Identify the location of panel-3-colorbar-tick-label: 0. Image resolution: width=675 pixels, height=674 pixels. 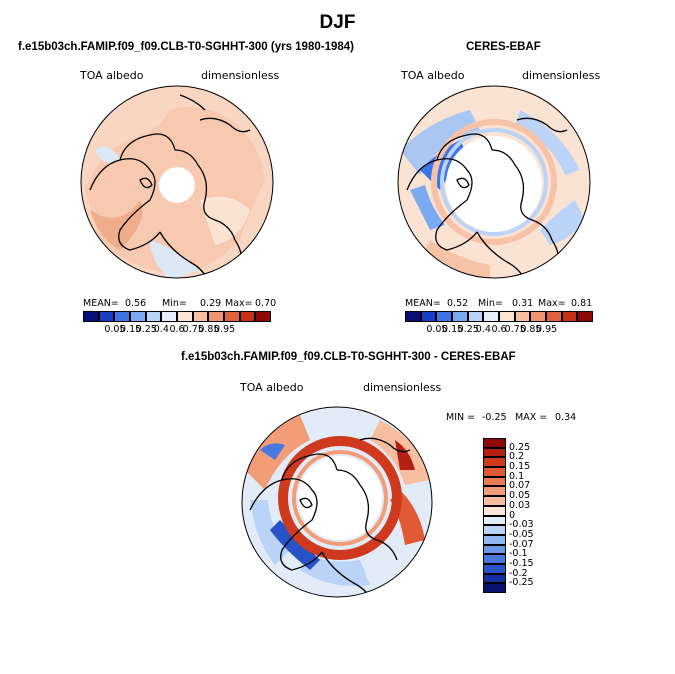
(512, 515).